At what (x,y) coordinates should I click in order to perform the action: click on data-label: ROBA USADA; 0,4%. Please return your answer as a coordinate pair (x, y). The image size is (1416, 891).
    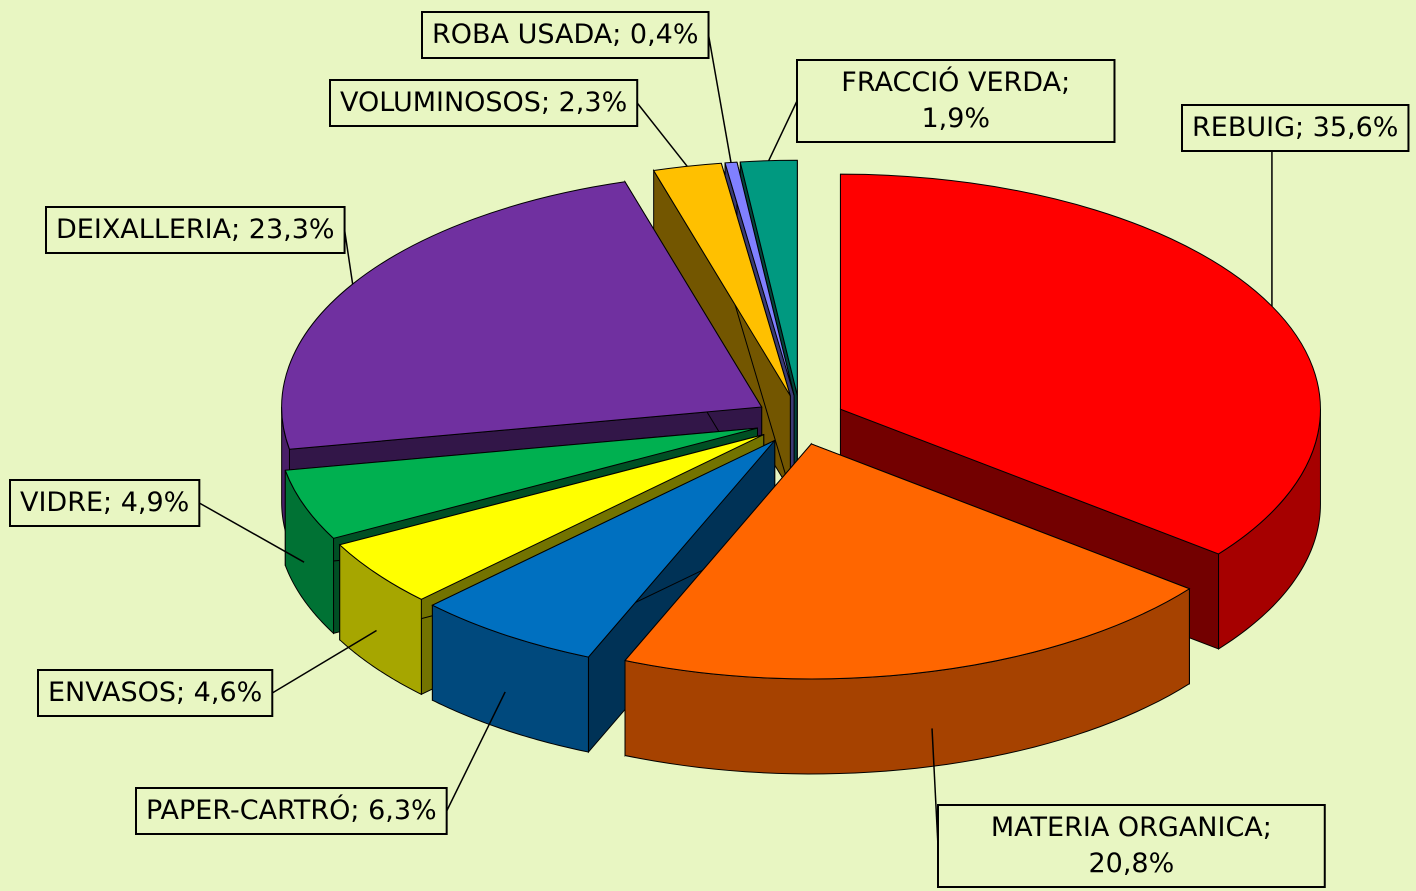
    Looking at the image, I should click on (565, 34).